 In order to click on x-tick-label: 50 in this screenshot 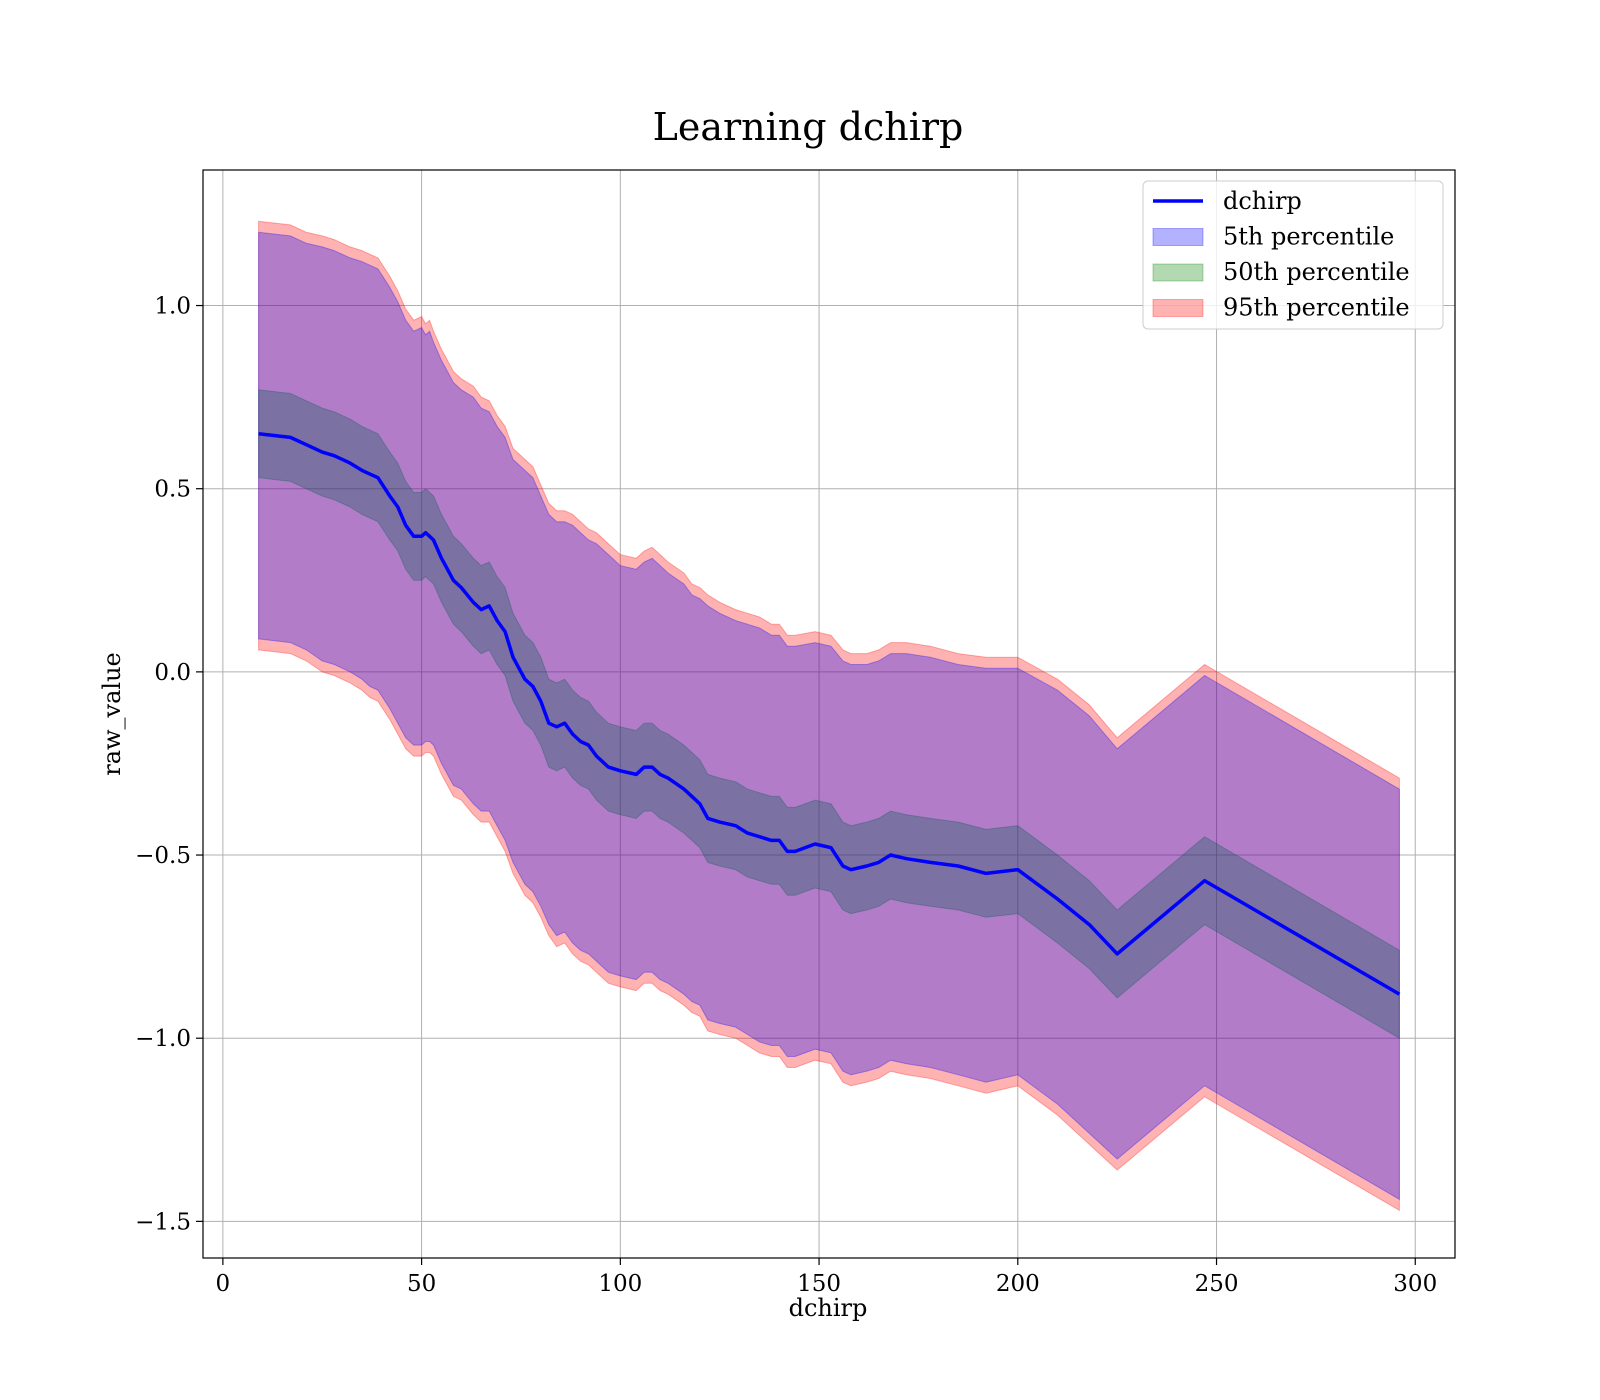, I will do `click(421, 1284)`.